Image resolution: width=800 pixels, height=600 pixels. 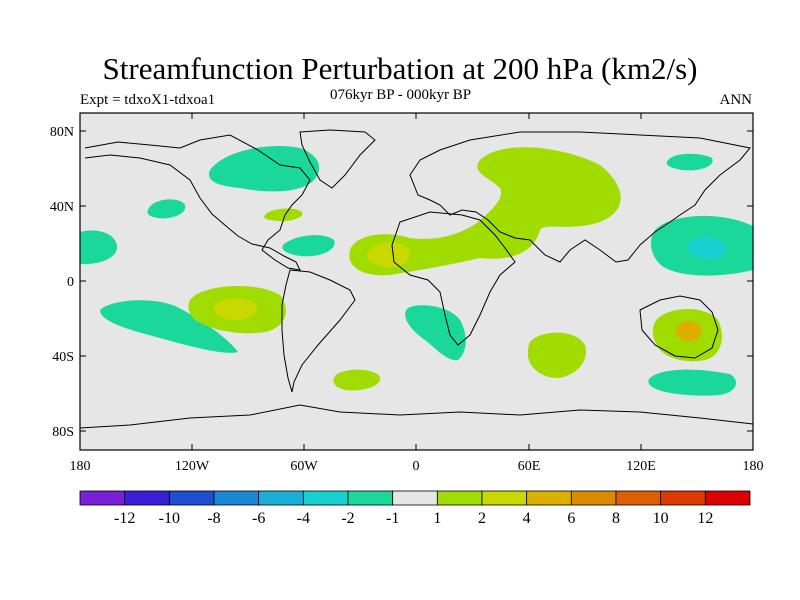 I want to click on colorbar, so click(x=415, y=498).